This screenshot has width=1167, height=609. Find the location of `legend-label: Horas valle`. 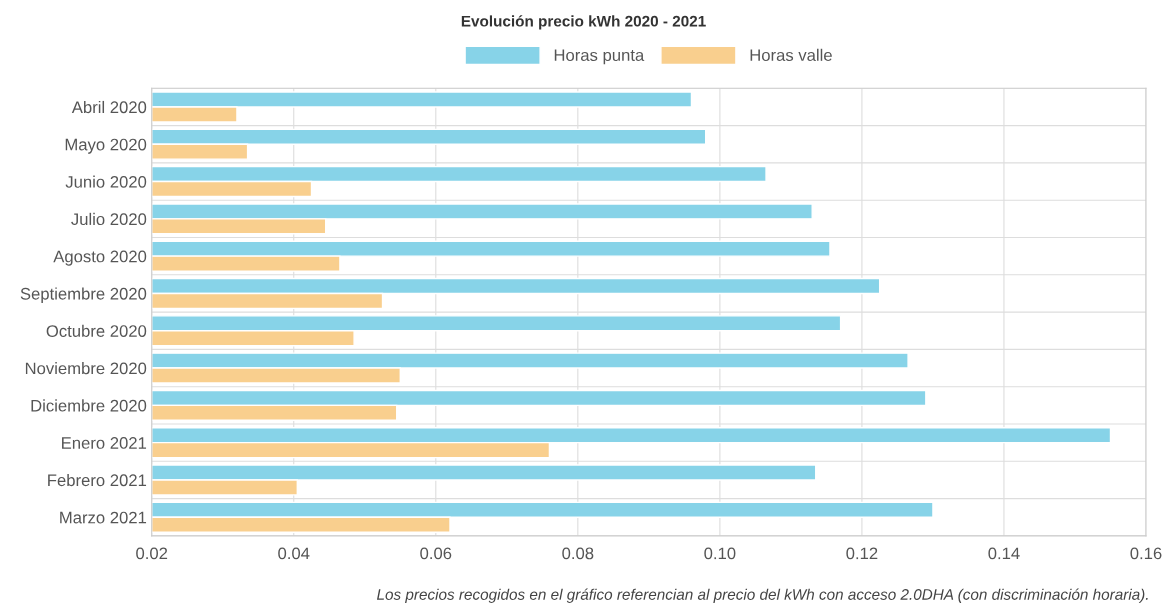

legend-label: Horas valle is located at coordinates (791, 55).